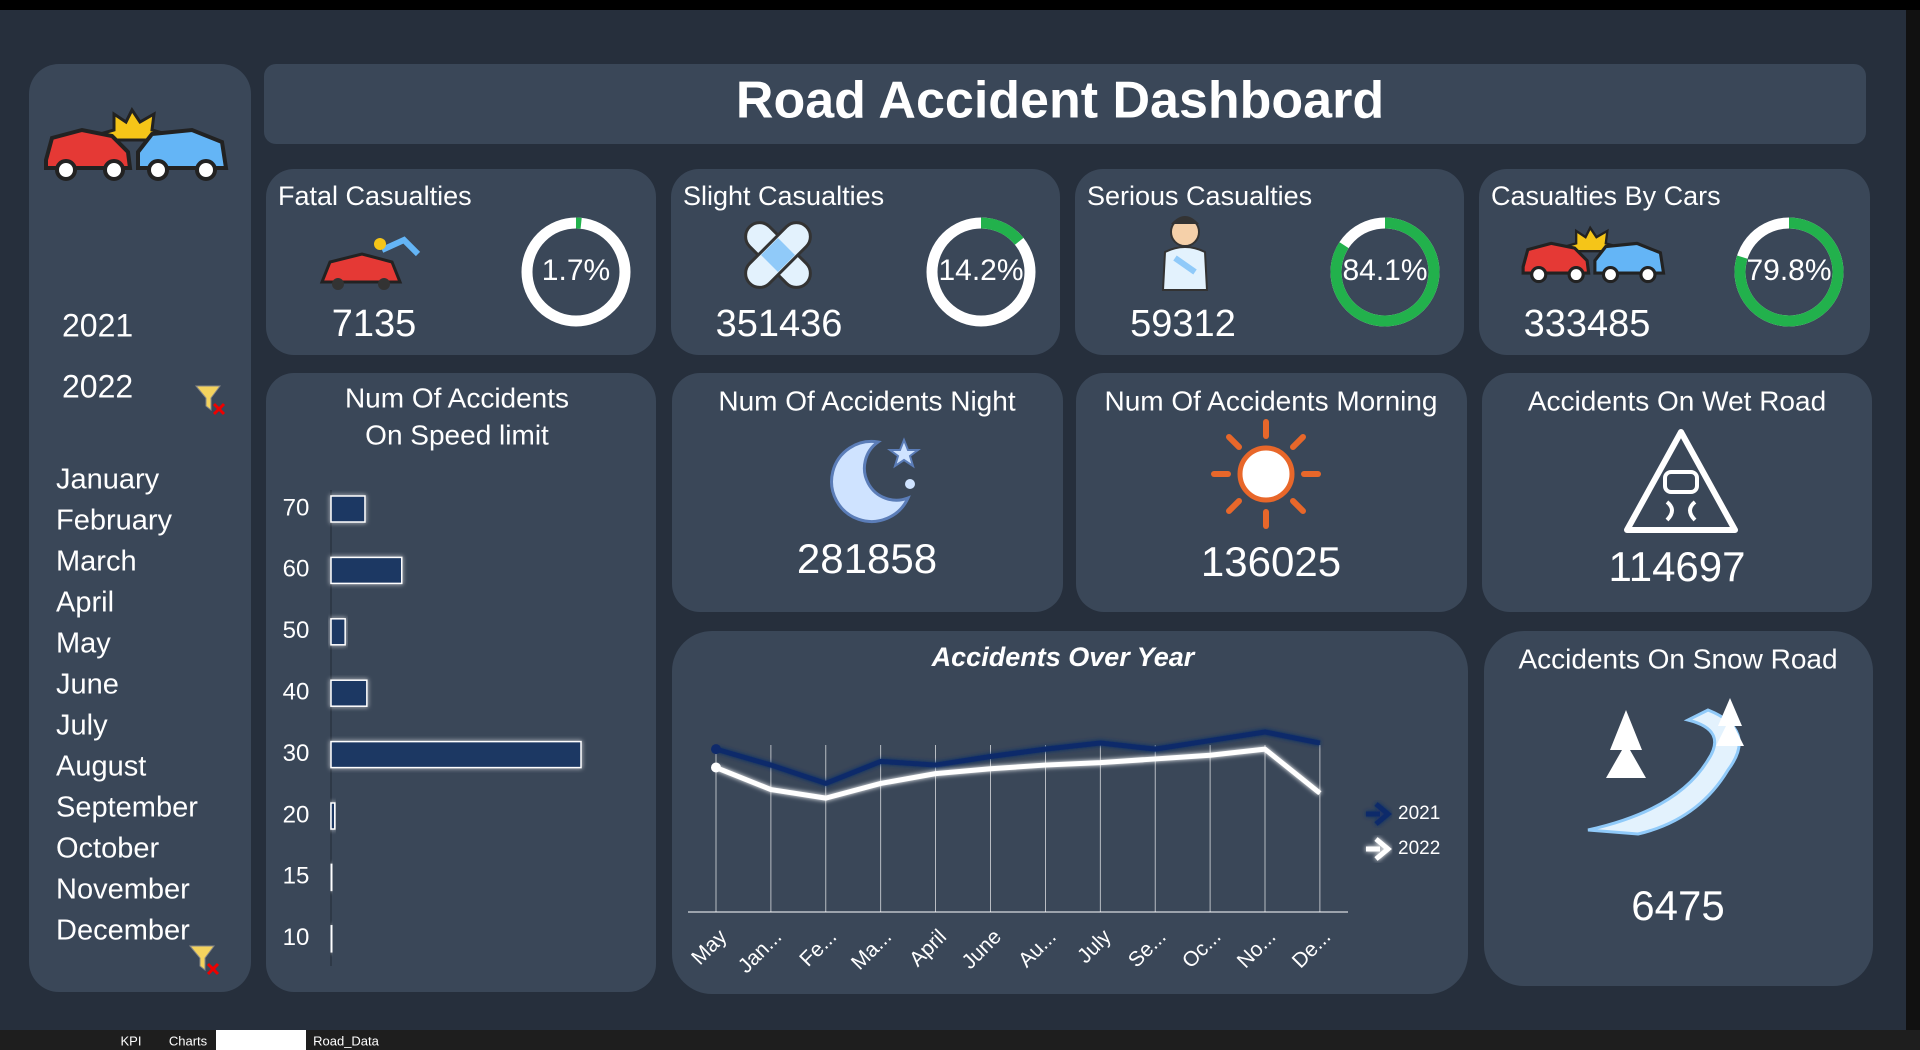 The height and width of the screenshot is (1050, 1920). Describe the element at coordinates (1183, 324) in the screenshot. I see `kpi-value: 59312` at that location.